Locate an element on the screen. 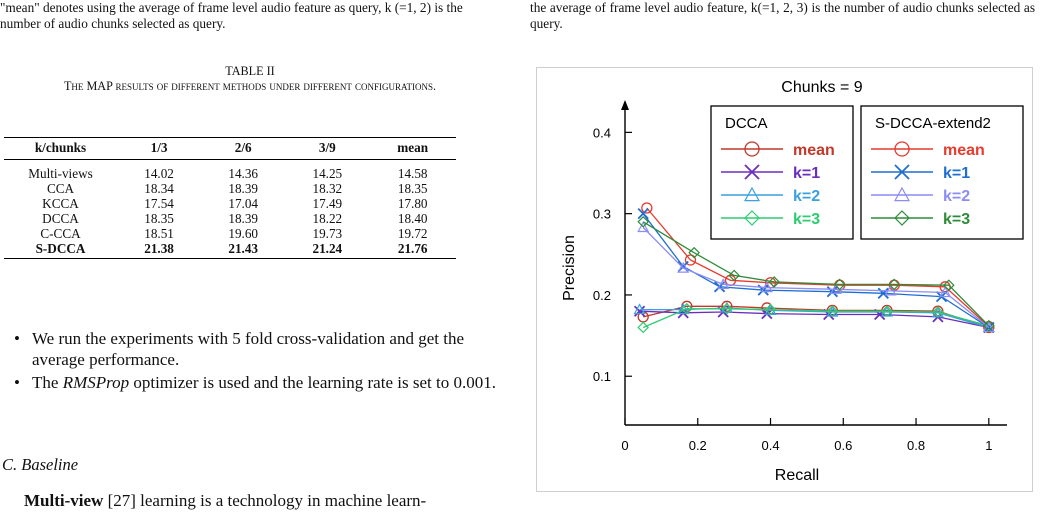 The width and height of the screenshot is (1041, 514). row-method: KCCA is located at coordinates (60, 203).